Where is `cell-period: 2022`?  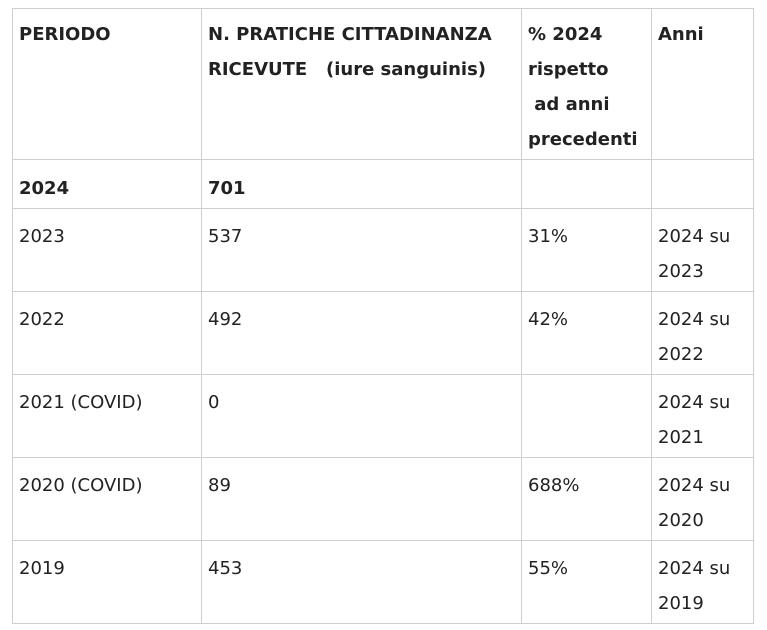 cell-period: 2022 is located at coordinates (107, 333).